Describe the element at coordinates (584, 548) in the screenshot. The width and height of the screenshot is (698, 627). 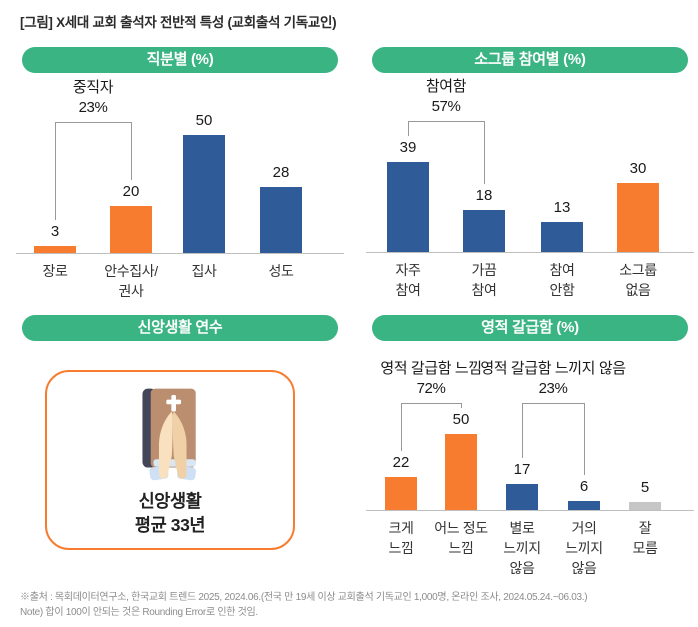
I see `bar-category-label: 거의 느끼지 않음` at that location.